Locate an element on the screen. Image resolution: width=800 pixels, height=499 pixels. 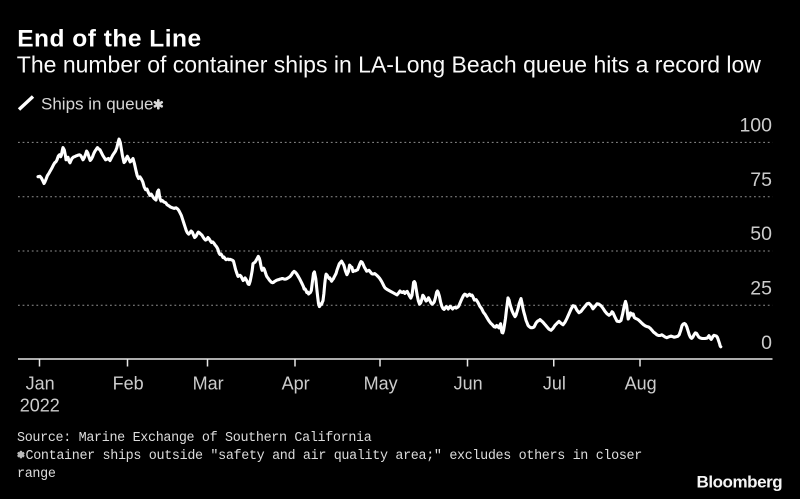
svg-text: 25 is located at coordinates (761, 289).